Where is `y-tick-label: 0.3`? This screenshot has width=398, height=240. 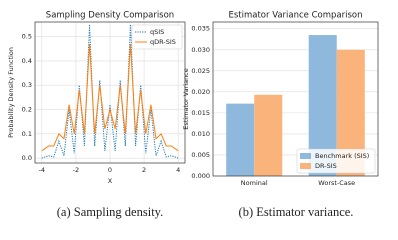 y-tick-label: 0.3 is located at coordinates (27, 85).